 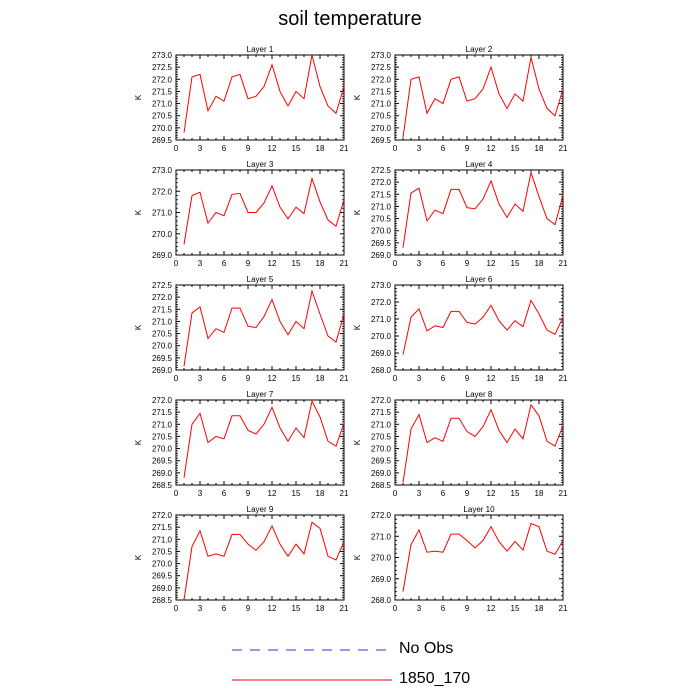 What do you see at coordinates (479, 164) in the screenshot?
I see `panel-title: Layer 4` at bounding box center [479, 164].